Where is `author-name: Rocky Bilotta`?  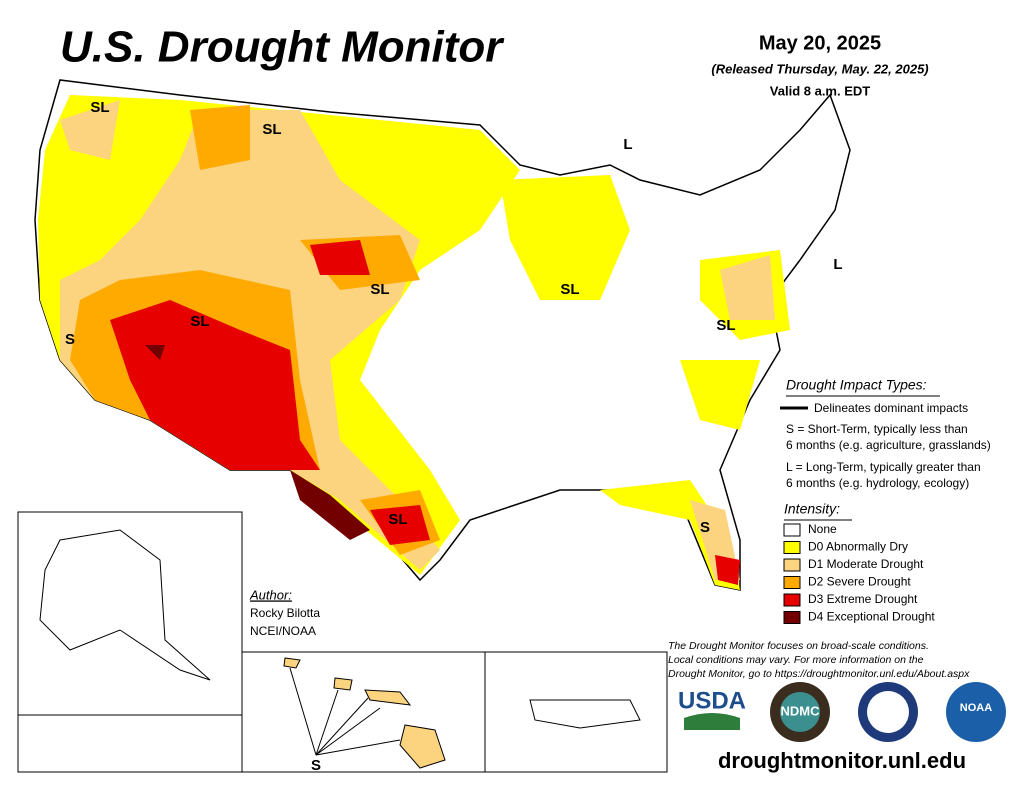
author-name: Rocky Bilotta is located at coordinates (285, 613).